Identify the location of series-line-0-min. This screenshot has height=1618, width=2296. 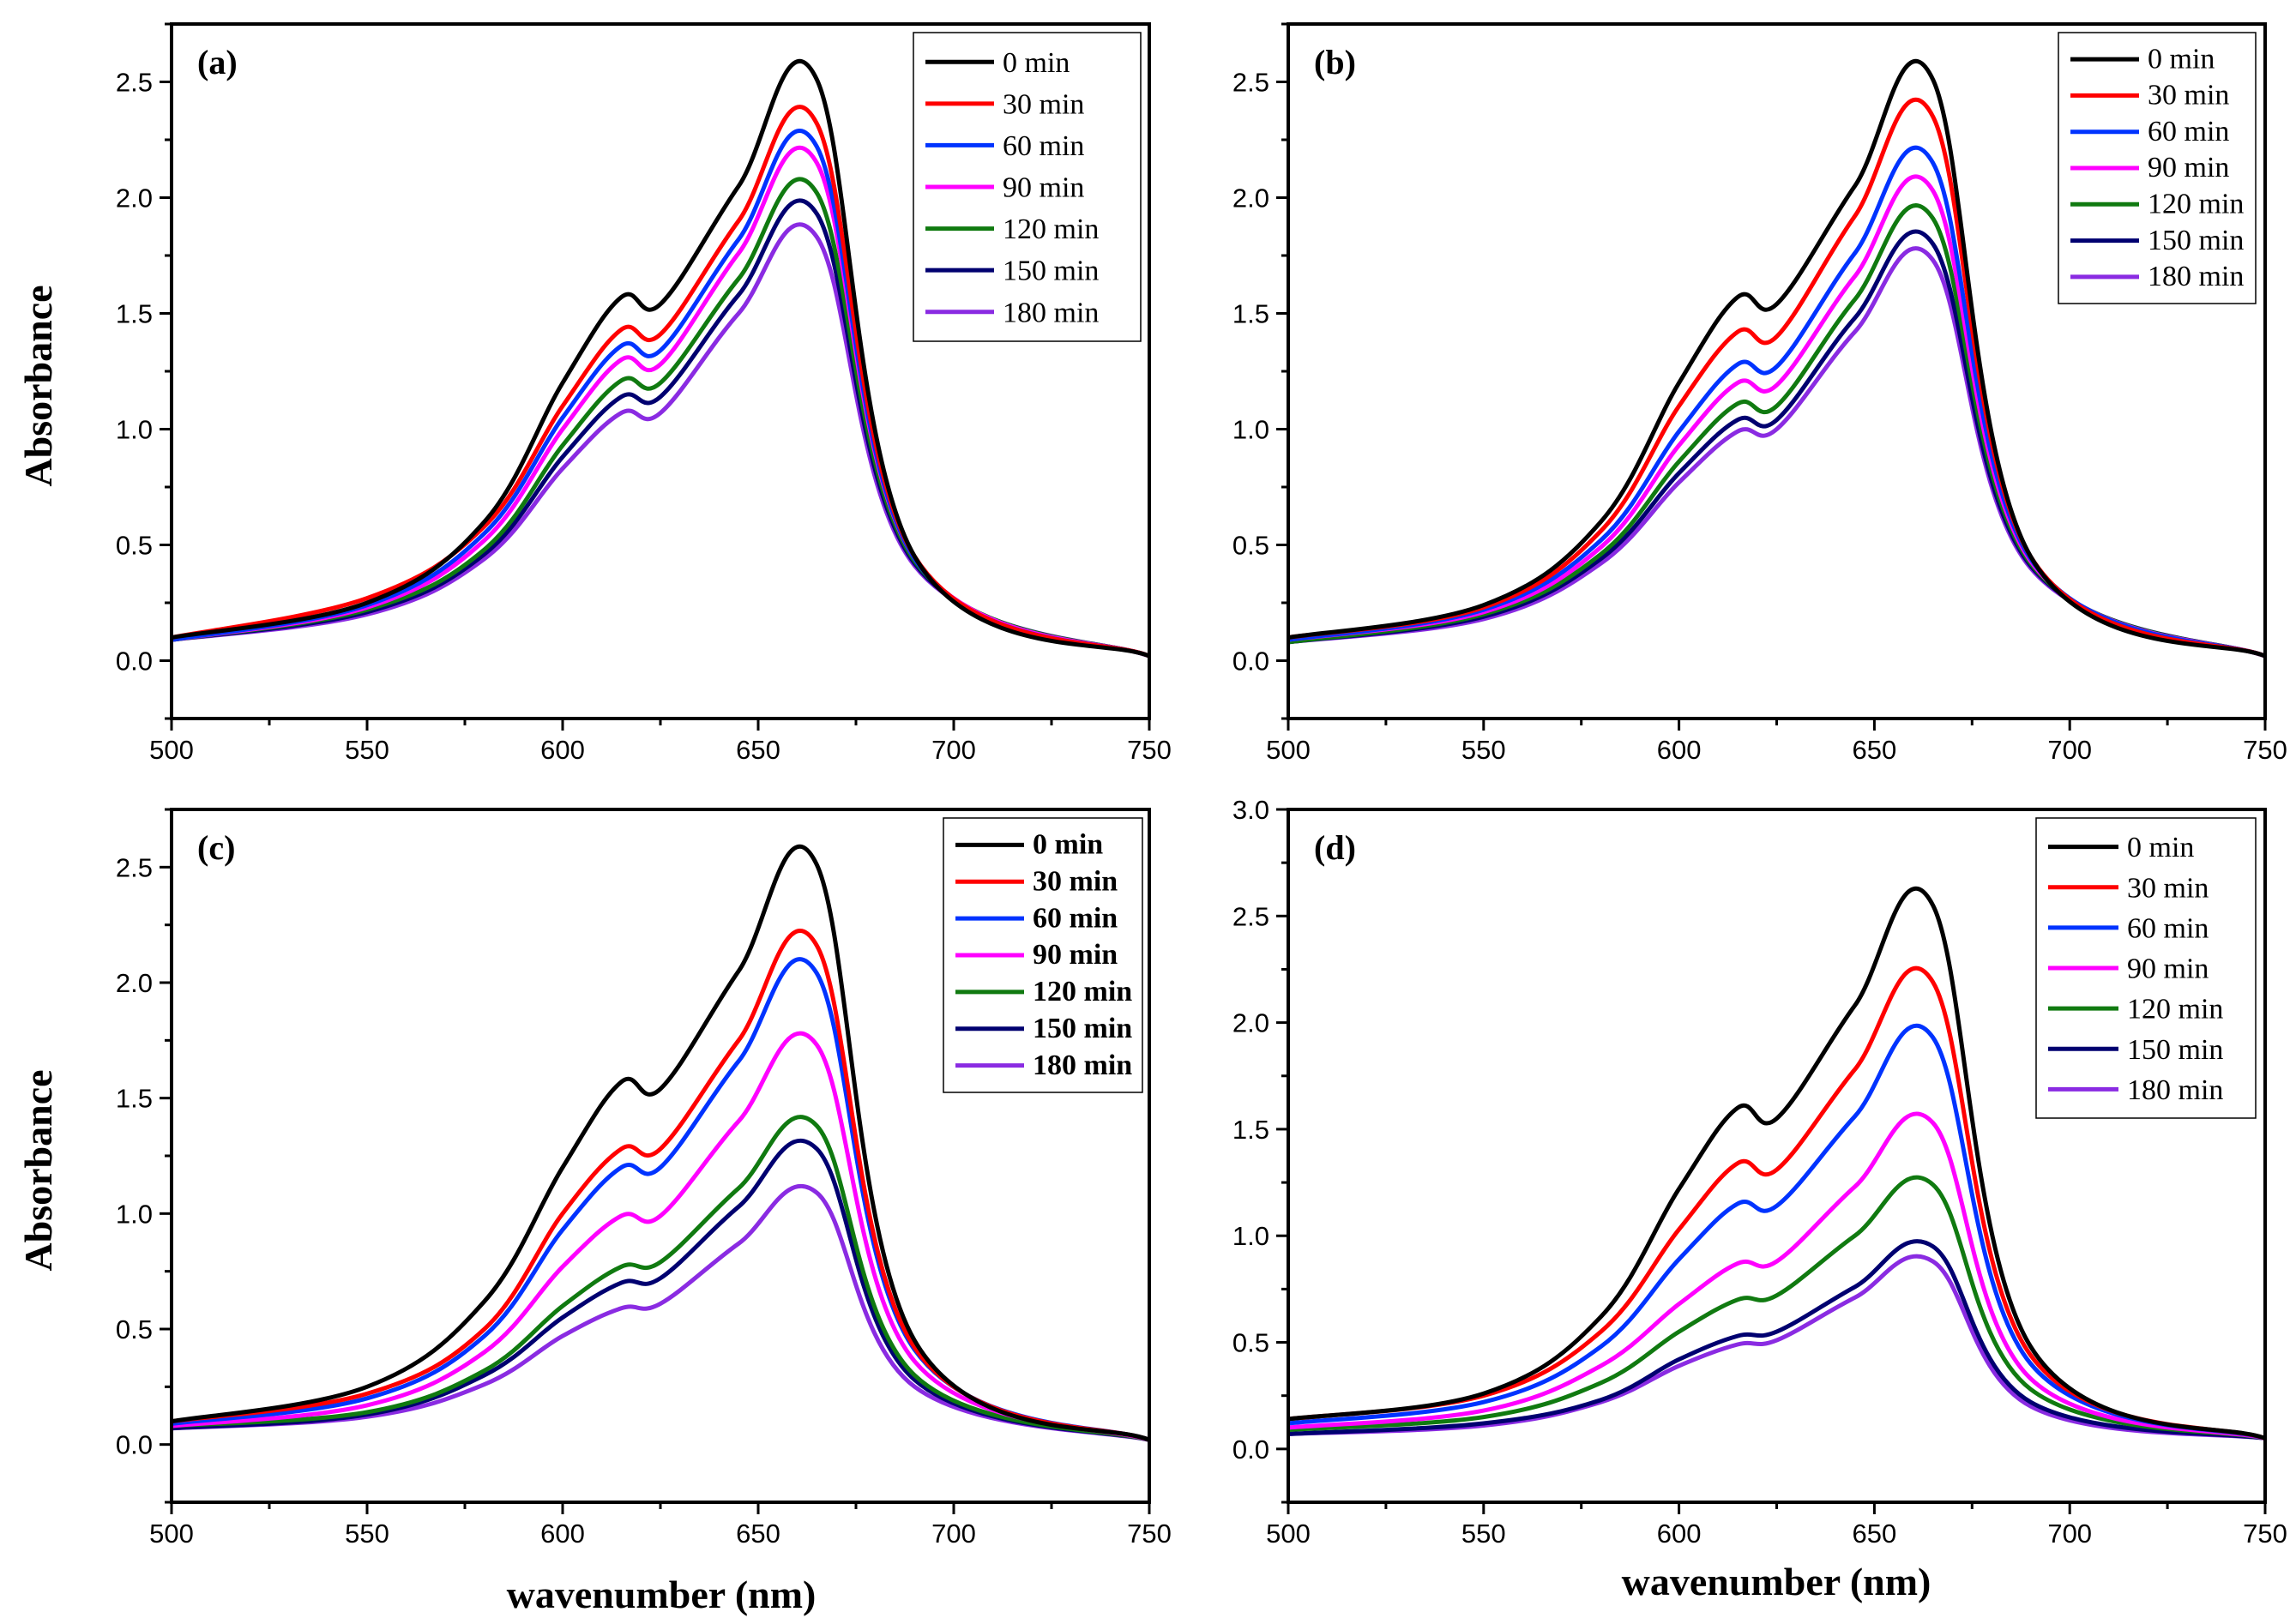
(1776, 1163).